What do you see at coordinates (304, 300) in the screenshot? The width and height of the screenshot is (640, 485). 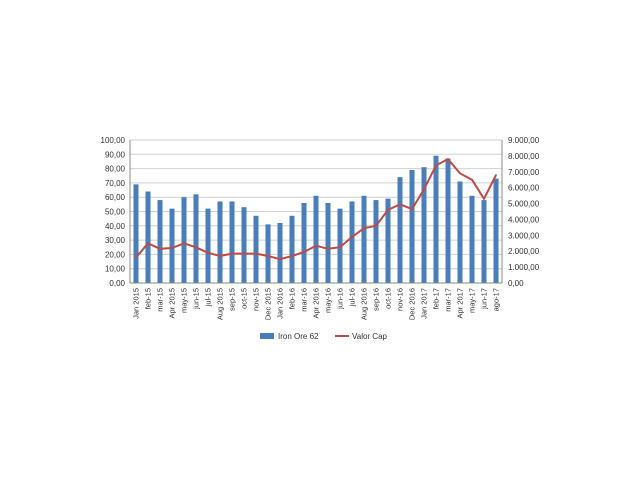 I see `x-tick-label: mar-16` at bounding box center [304, 300].